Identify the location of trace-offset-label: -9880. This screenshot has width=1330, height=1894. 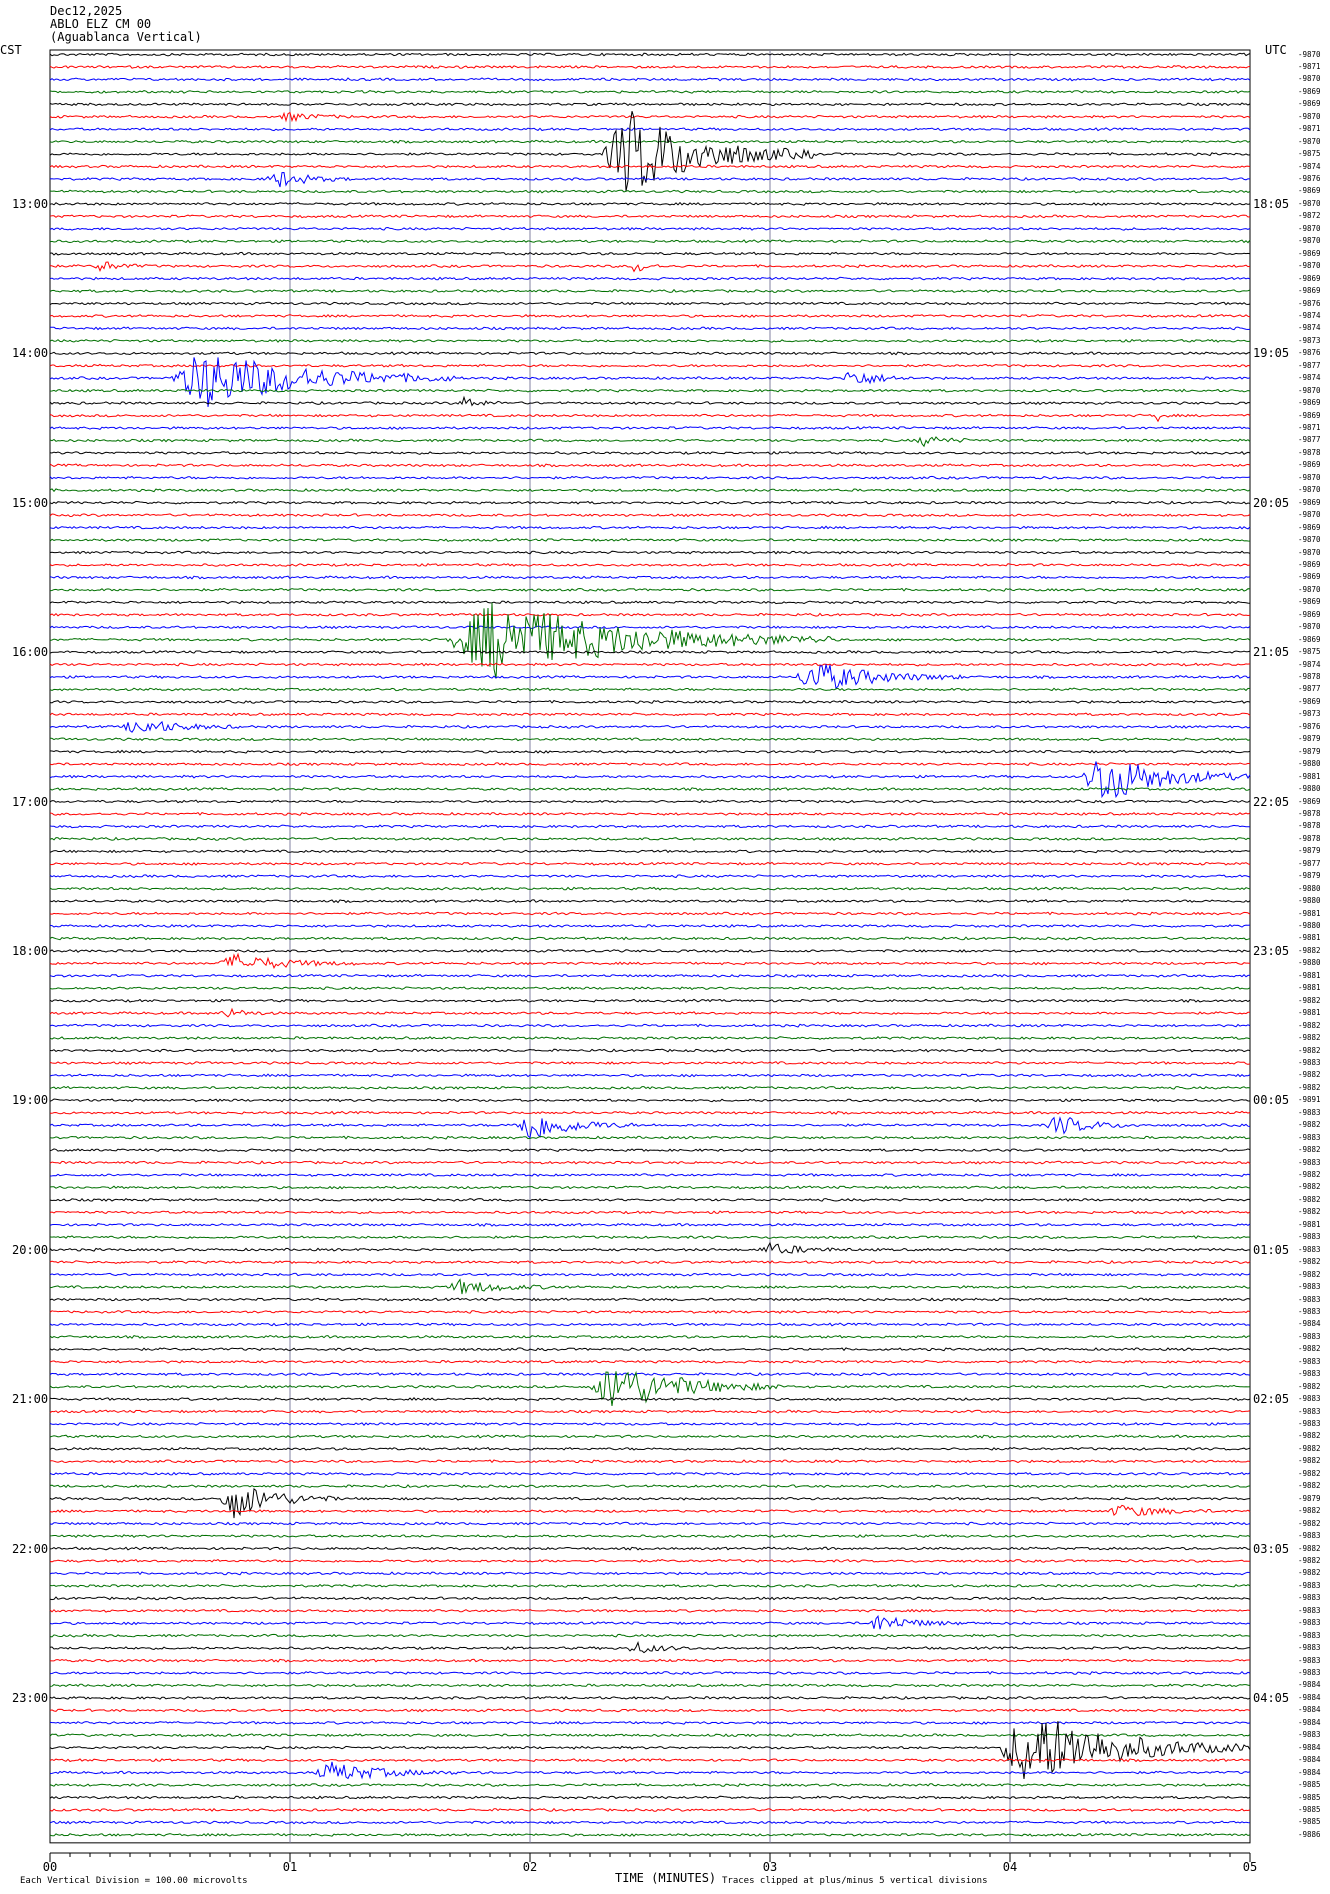
(1309, 901).